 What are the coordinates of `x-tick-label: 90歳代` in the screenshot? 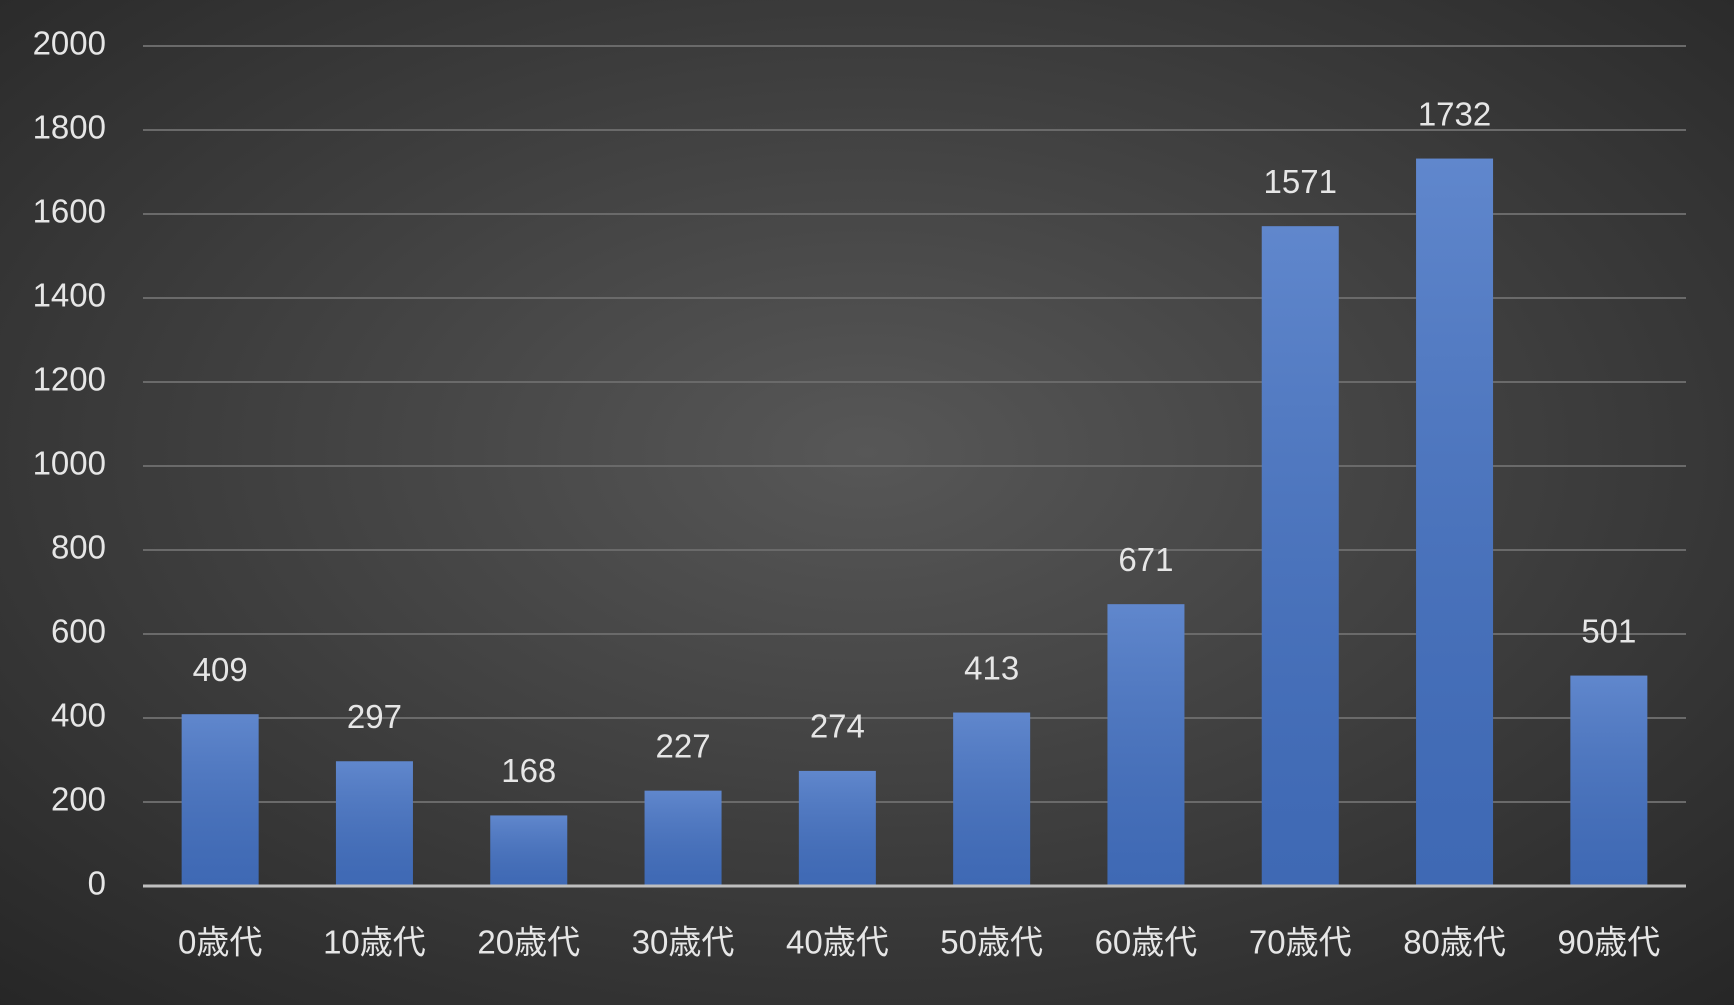 It's located at (1608, 942).